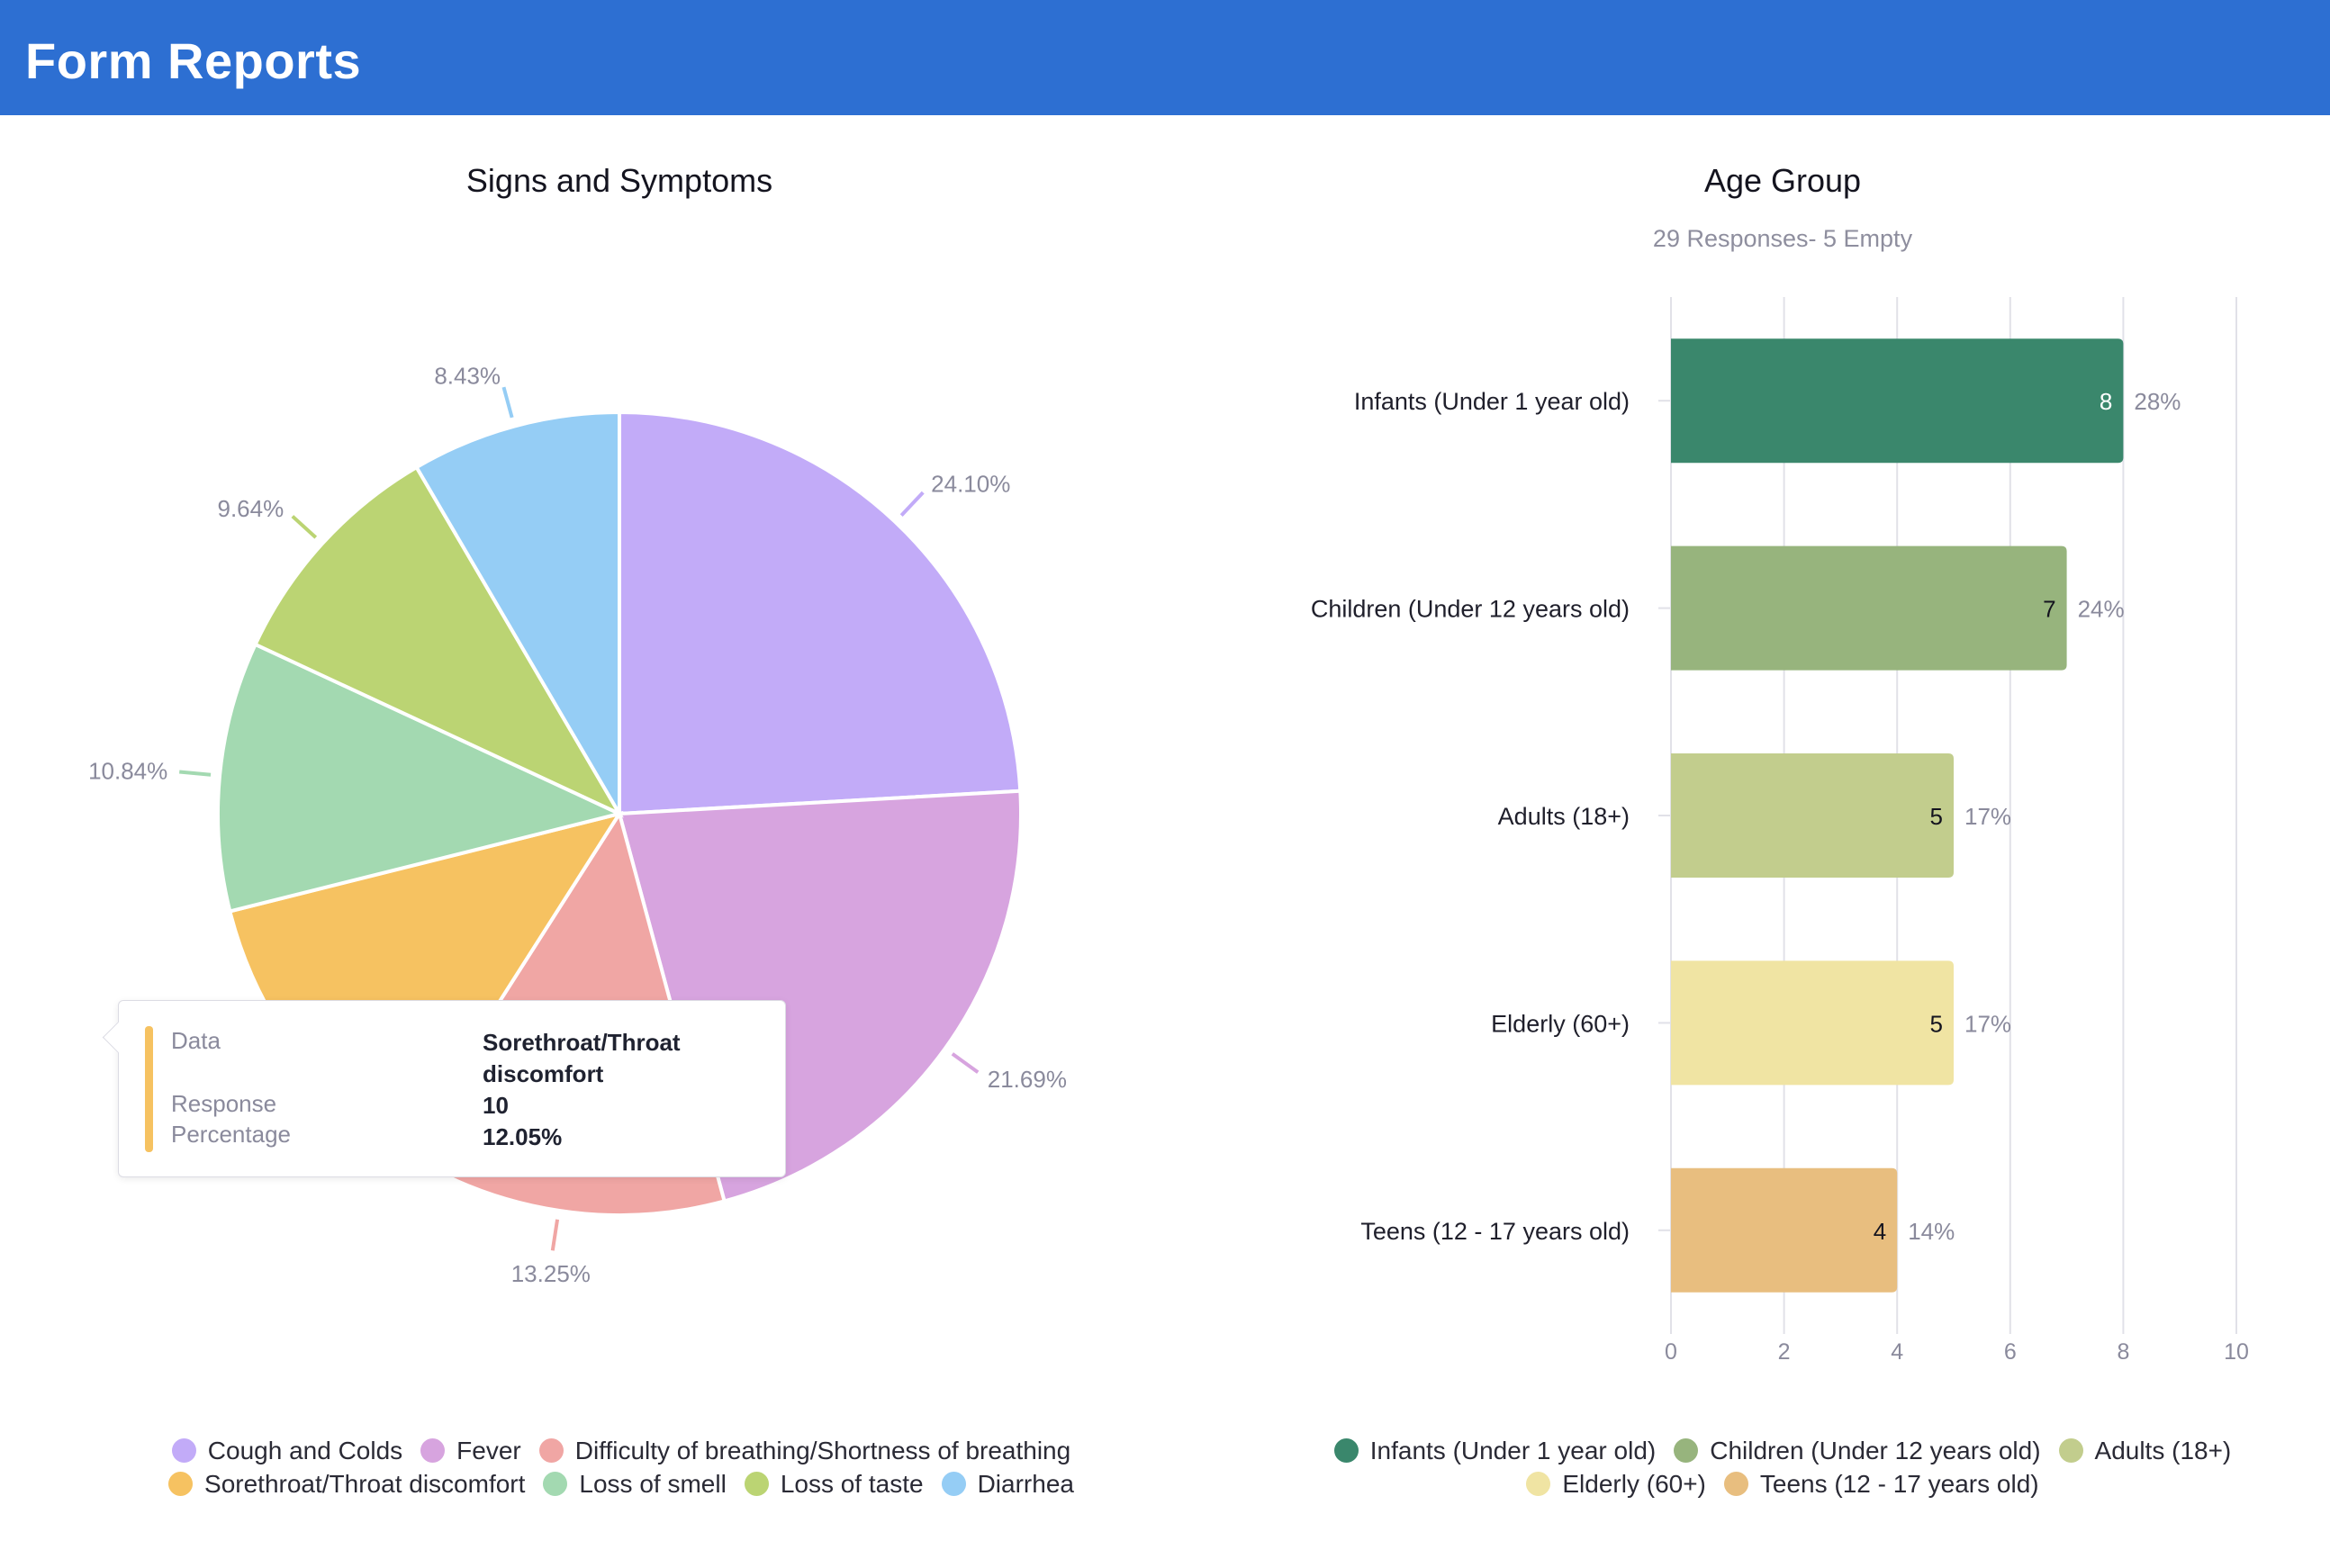  I want to click on legend-label: Cough and Colds, so click(305, 1450).